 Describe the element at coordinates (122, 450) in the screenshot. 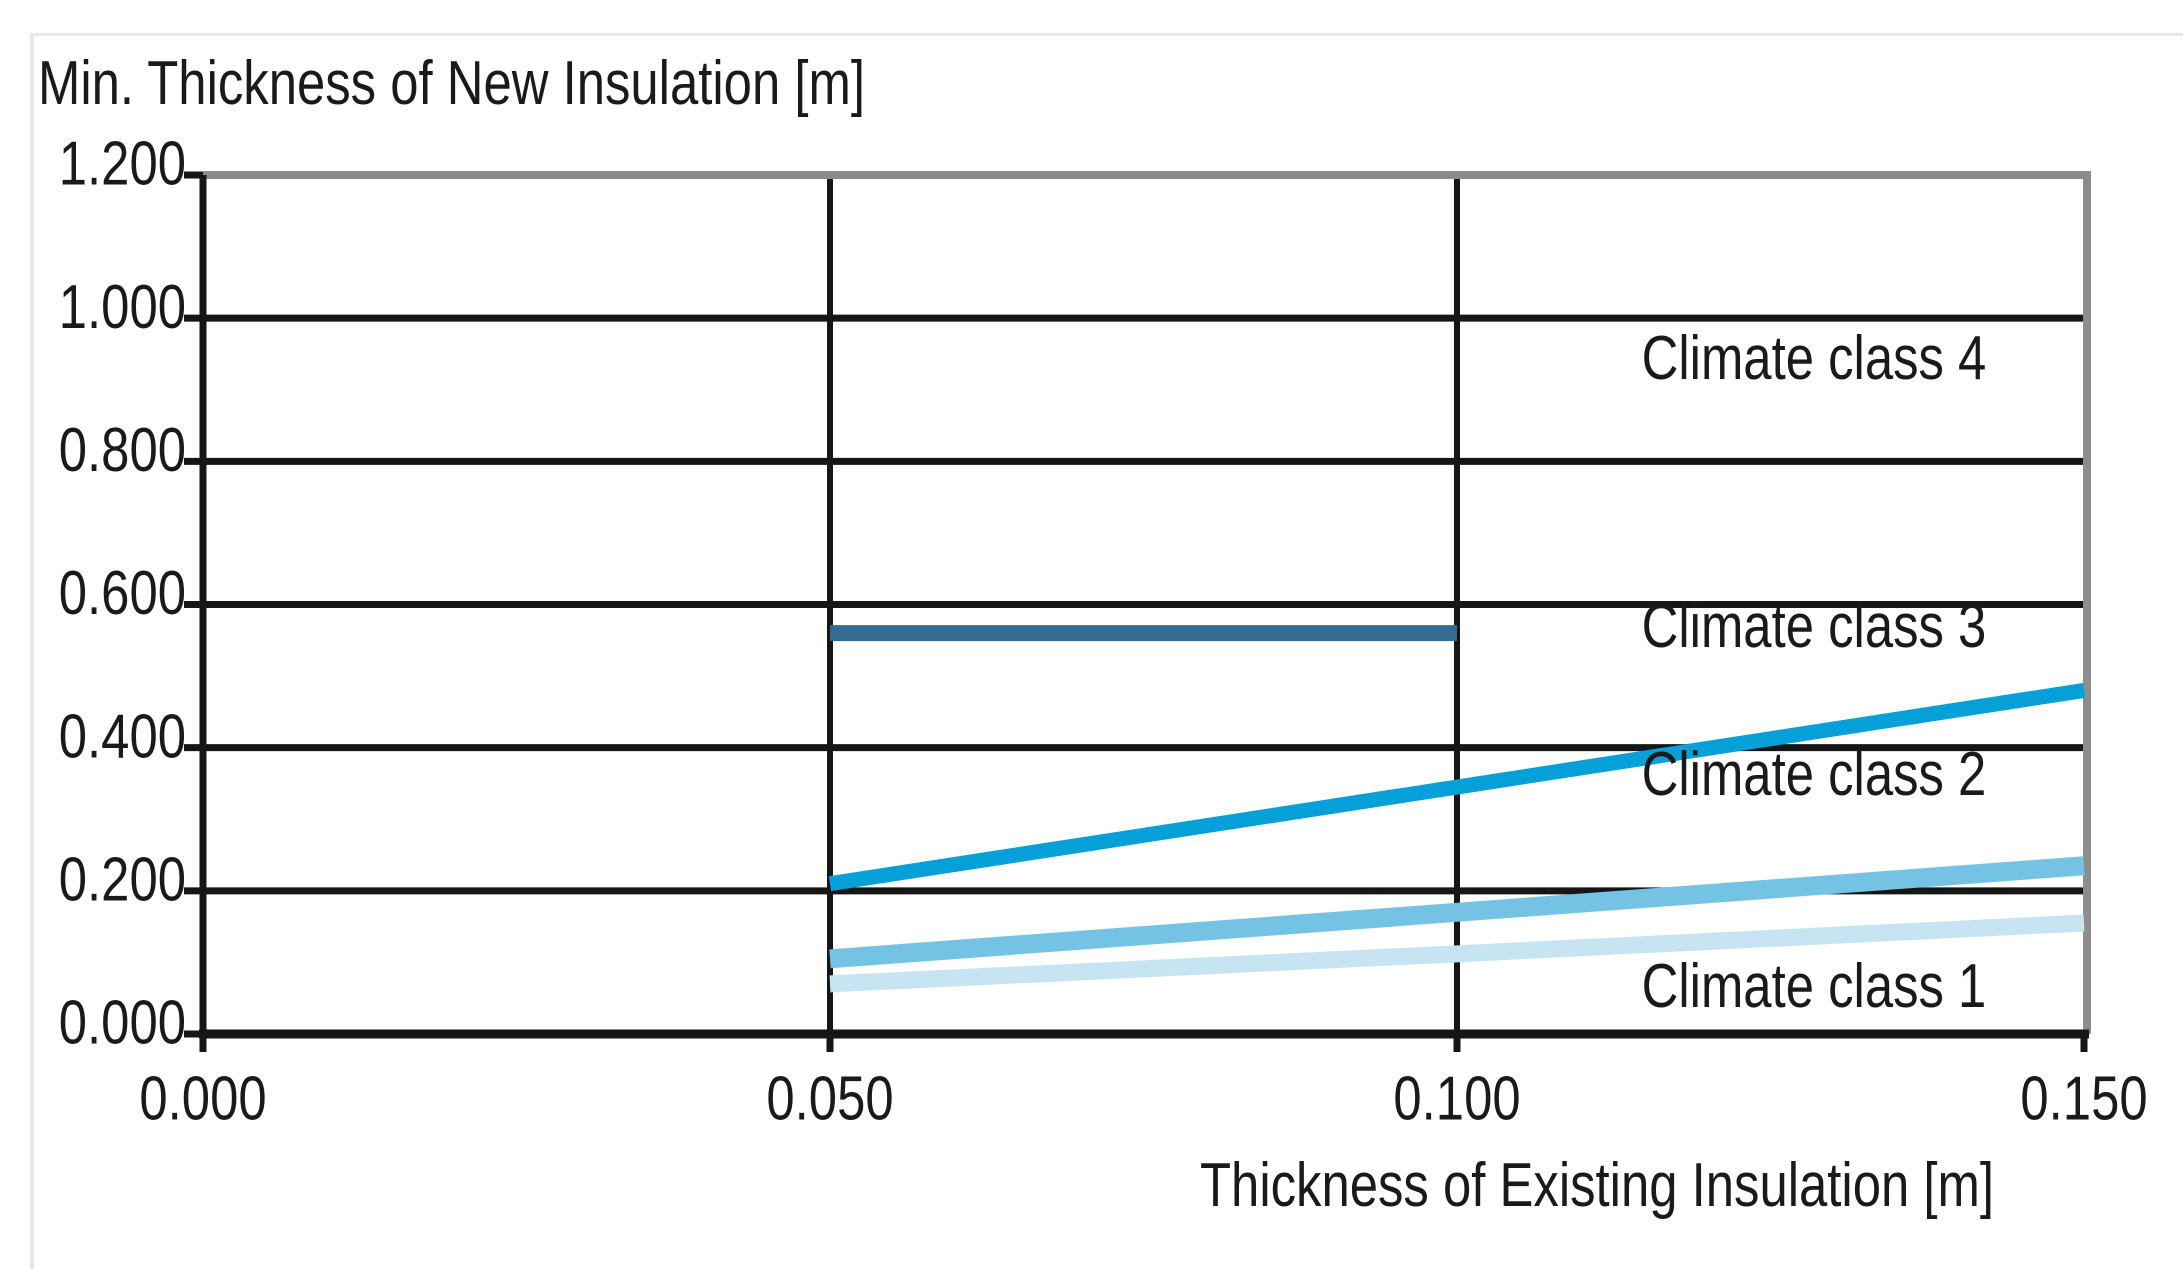

I see `y-tick-label-0.800: 0.800` at that location.